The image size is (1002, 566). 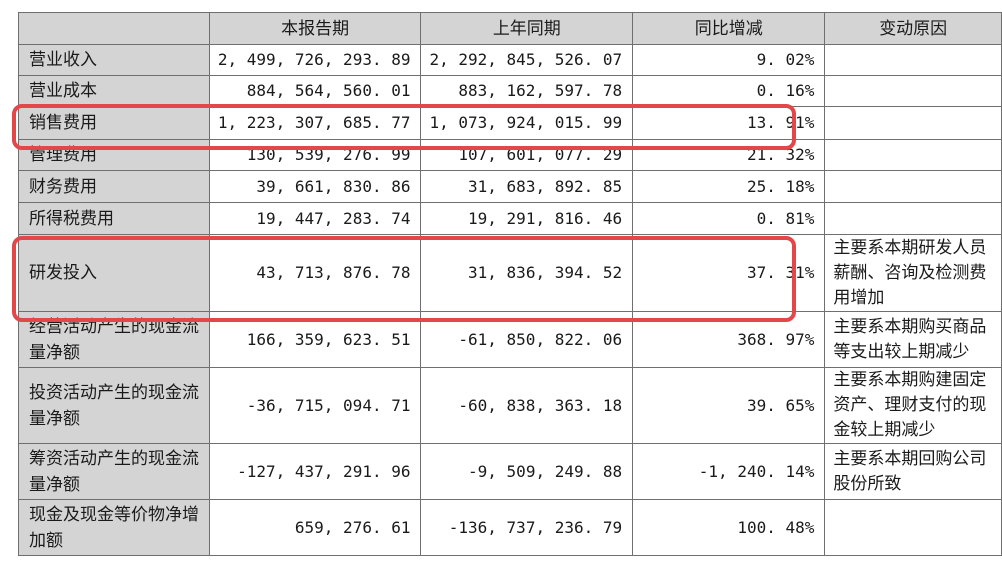 I want to click on previous-value: 31, 836, 394. 52, so click(x=527, y=273).